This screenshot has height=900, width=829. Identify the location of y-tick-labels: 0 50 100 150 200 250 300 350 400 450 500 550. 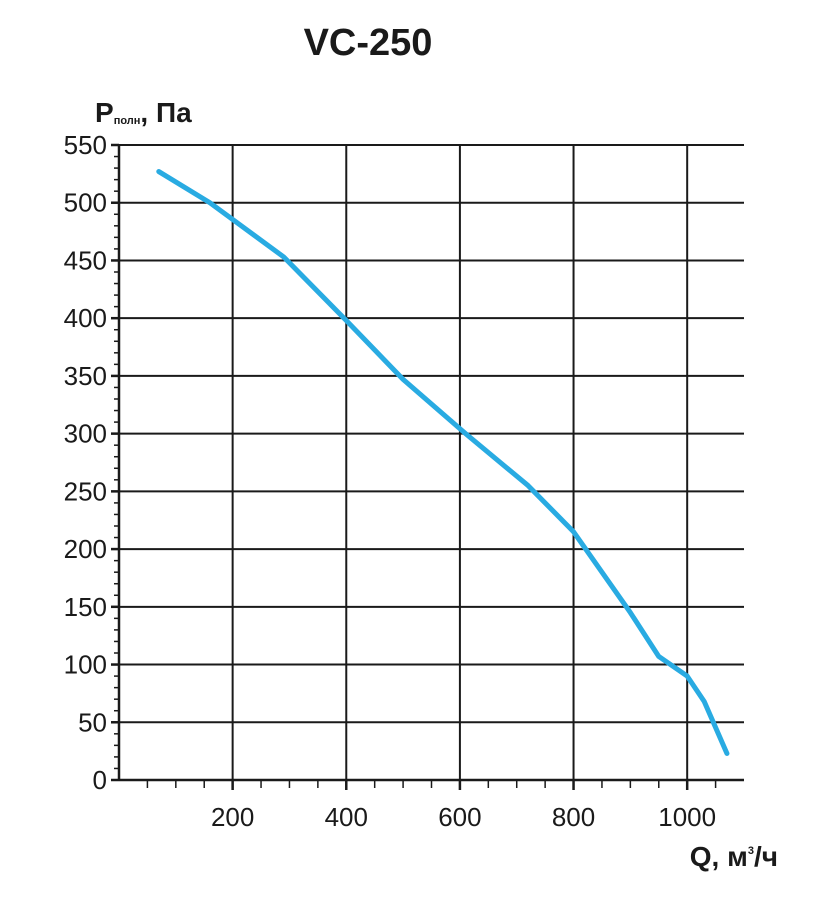
(85, 462).